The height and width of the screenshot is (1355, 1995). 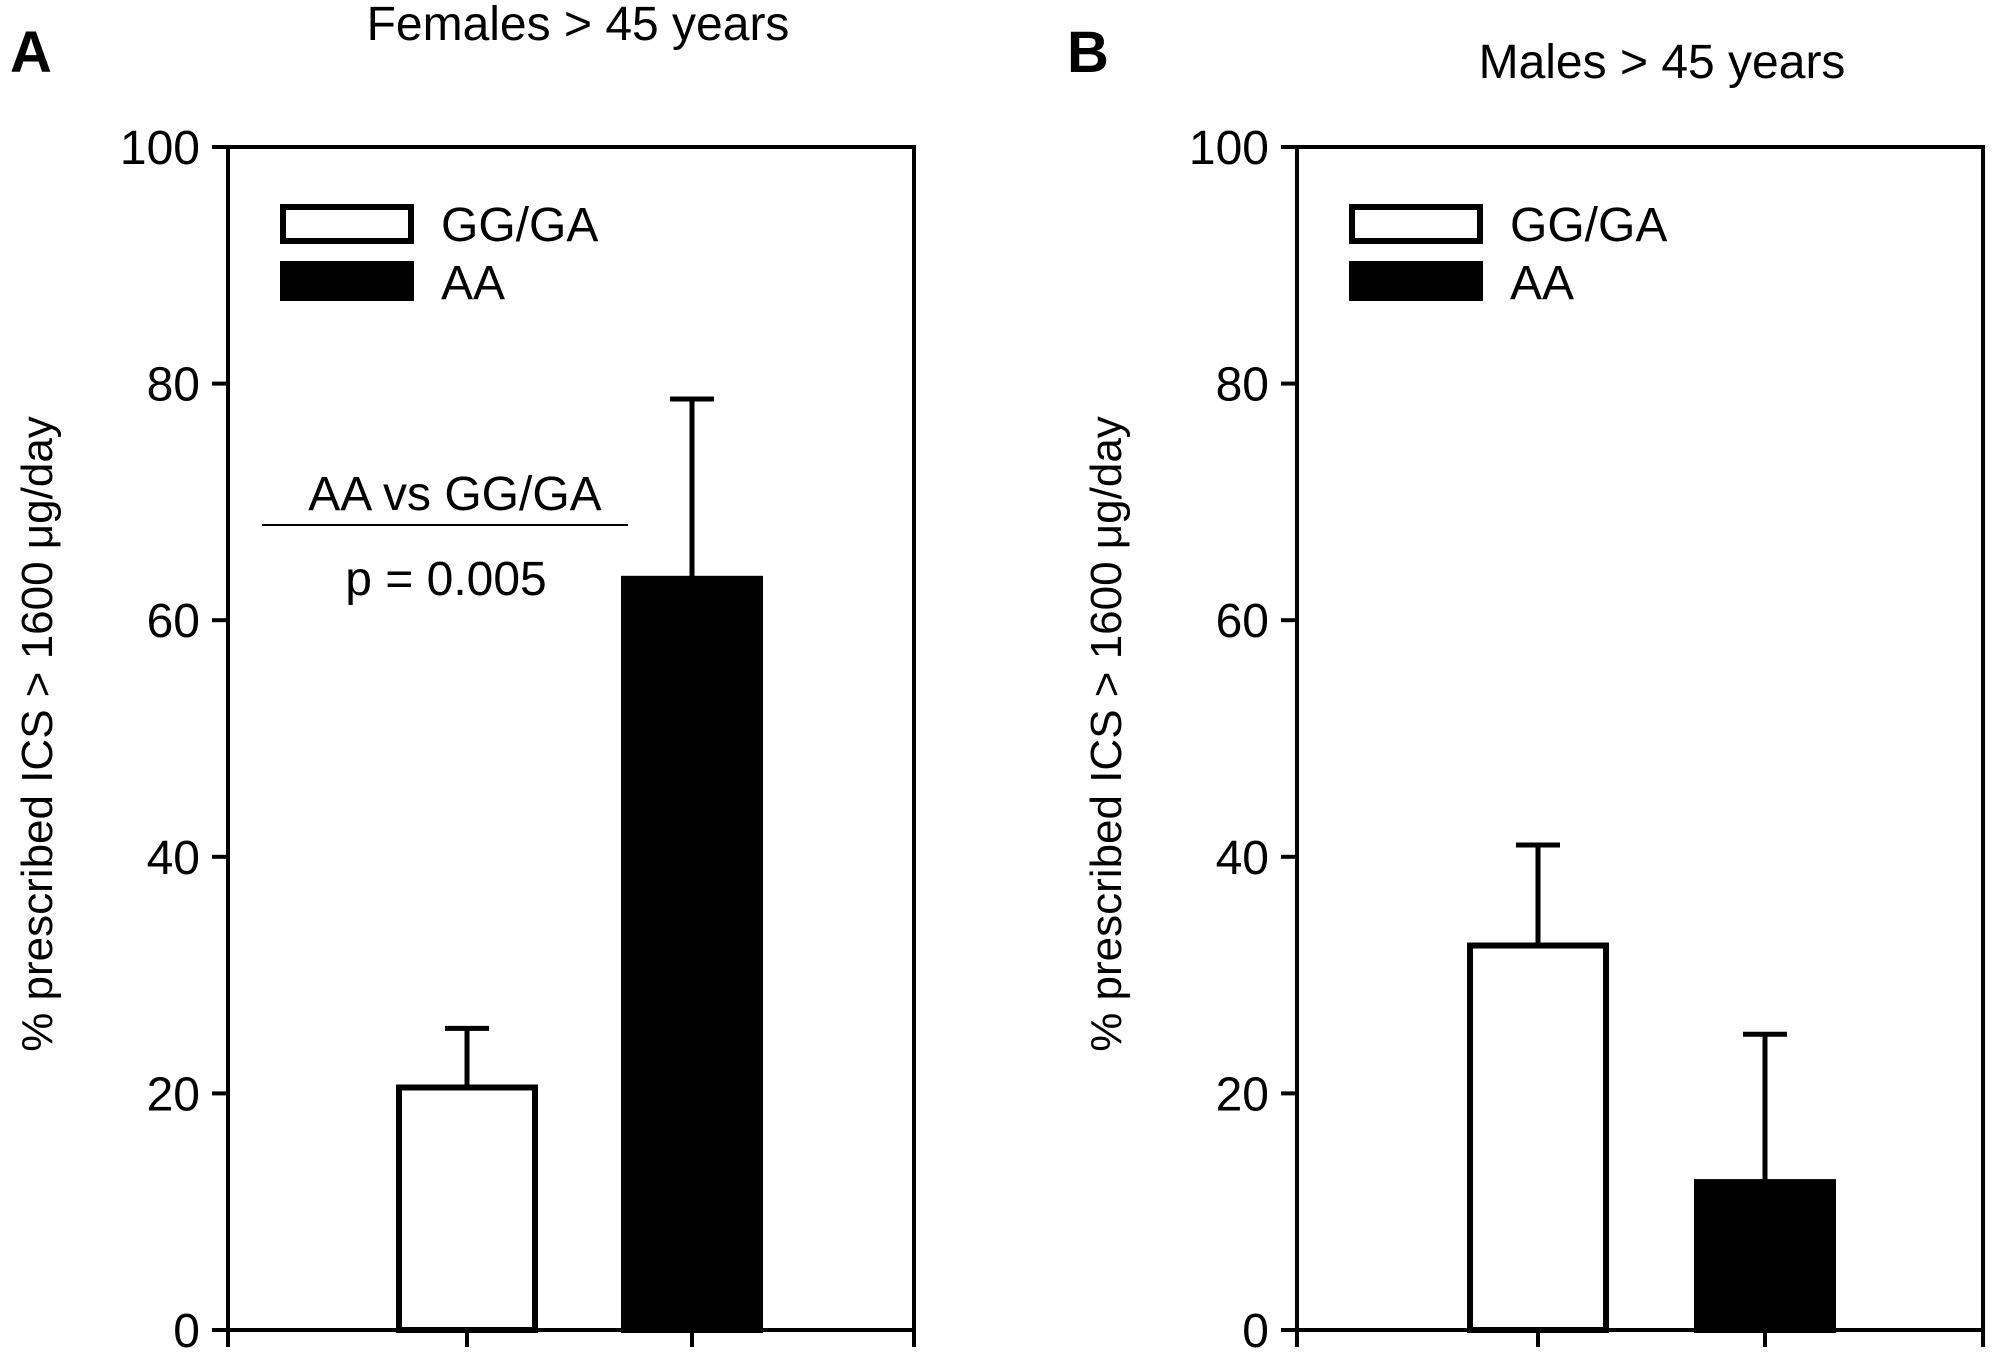 I want to click on panel-b-title: Males > 45 years, so click(x=1662, y=62).